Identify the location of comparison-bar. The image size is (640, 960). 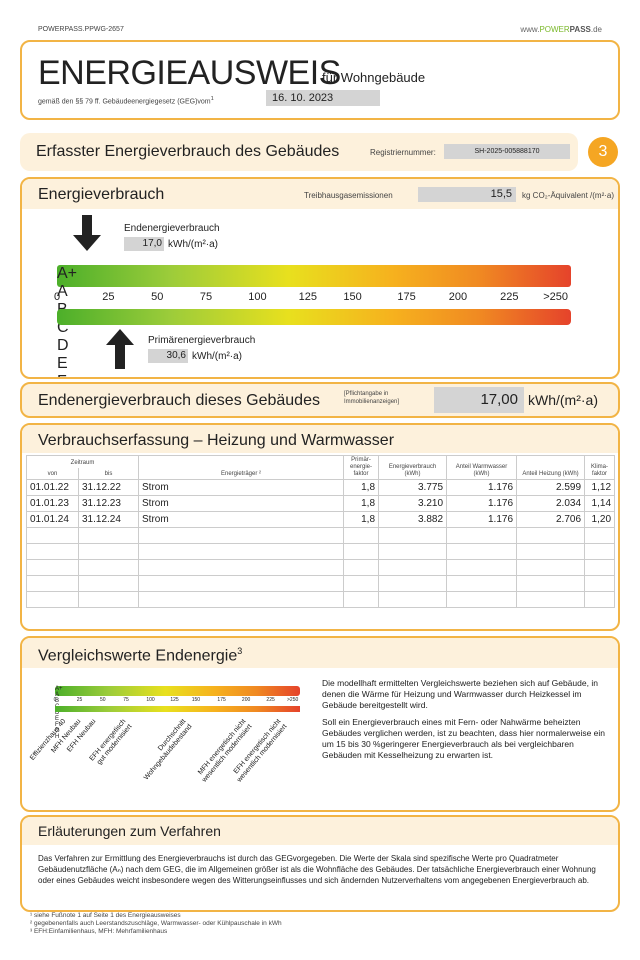
(177, 709).